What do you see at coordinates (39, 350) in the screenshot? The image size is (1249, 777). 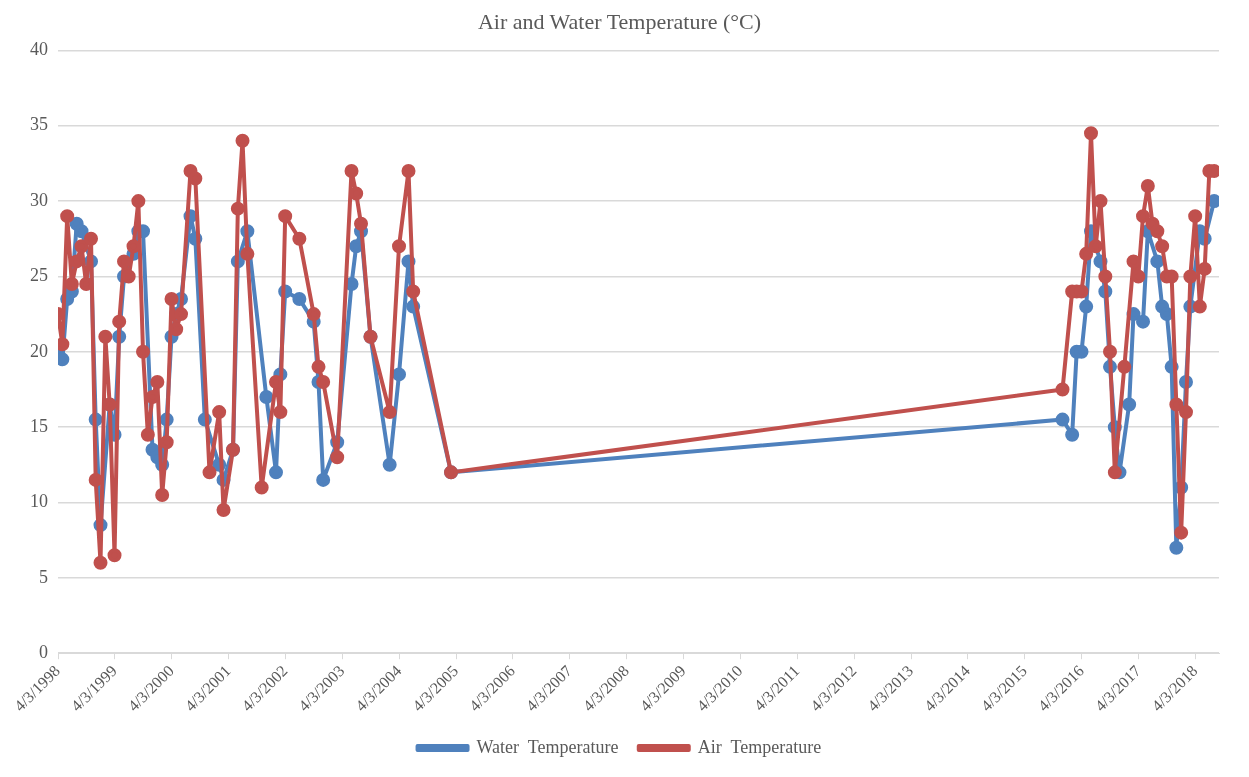 I see `y-tick-label: 20` at bounding box center [39, 350].